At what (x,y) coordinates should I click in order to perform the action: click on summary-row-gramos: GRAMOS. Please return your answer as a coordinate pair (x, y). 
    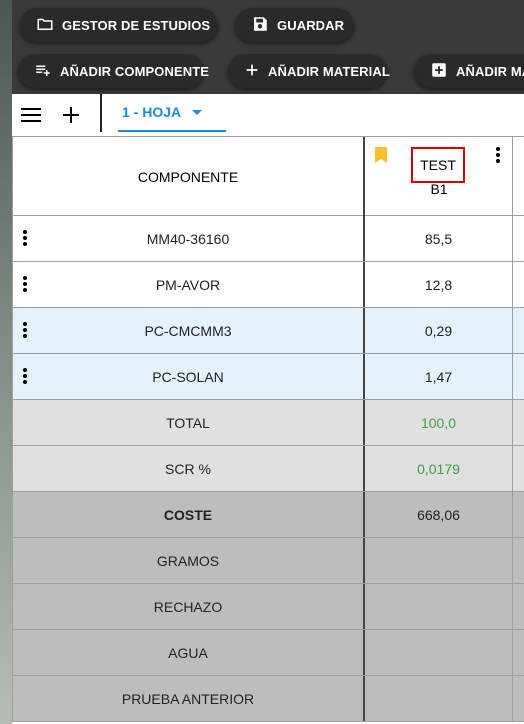
    Looking at the image, I should click on (268, 561).